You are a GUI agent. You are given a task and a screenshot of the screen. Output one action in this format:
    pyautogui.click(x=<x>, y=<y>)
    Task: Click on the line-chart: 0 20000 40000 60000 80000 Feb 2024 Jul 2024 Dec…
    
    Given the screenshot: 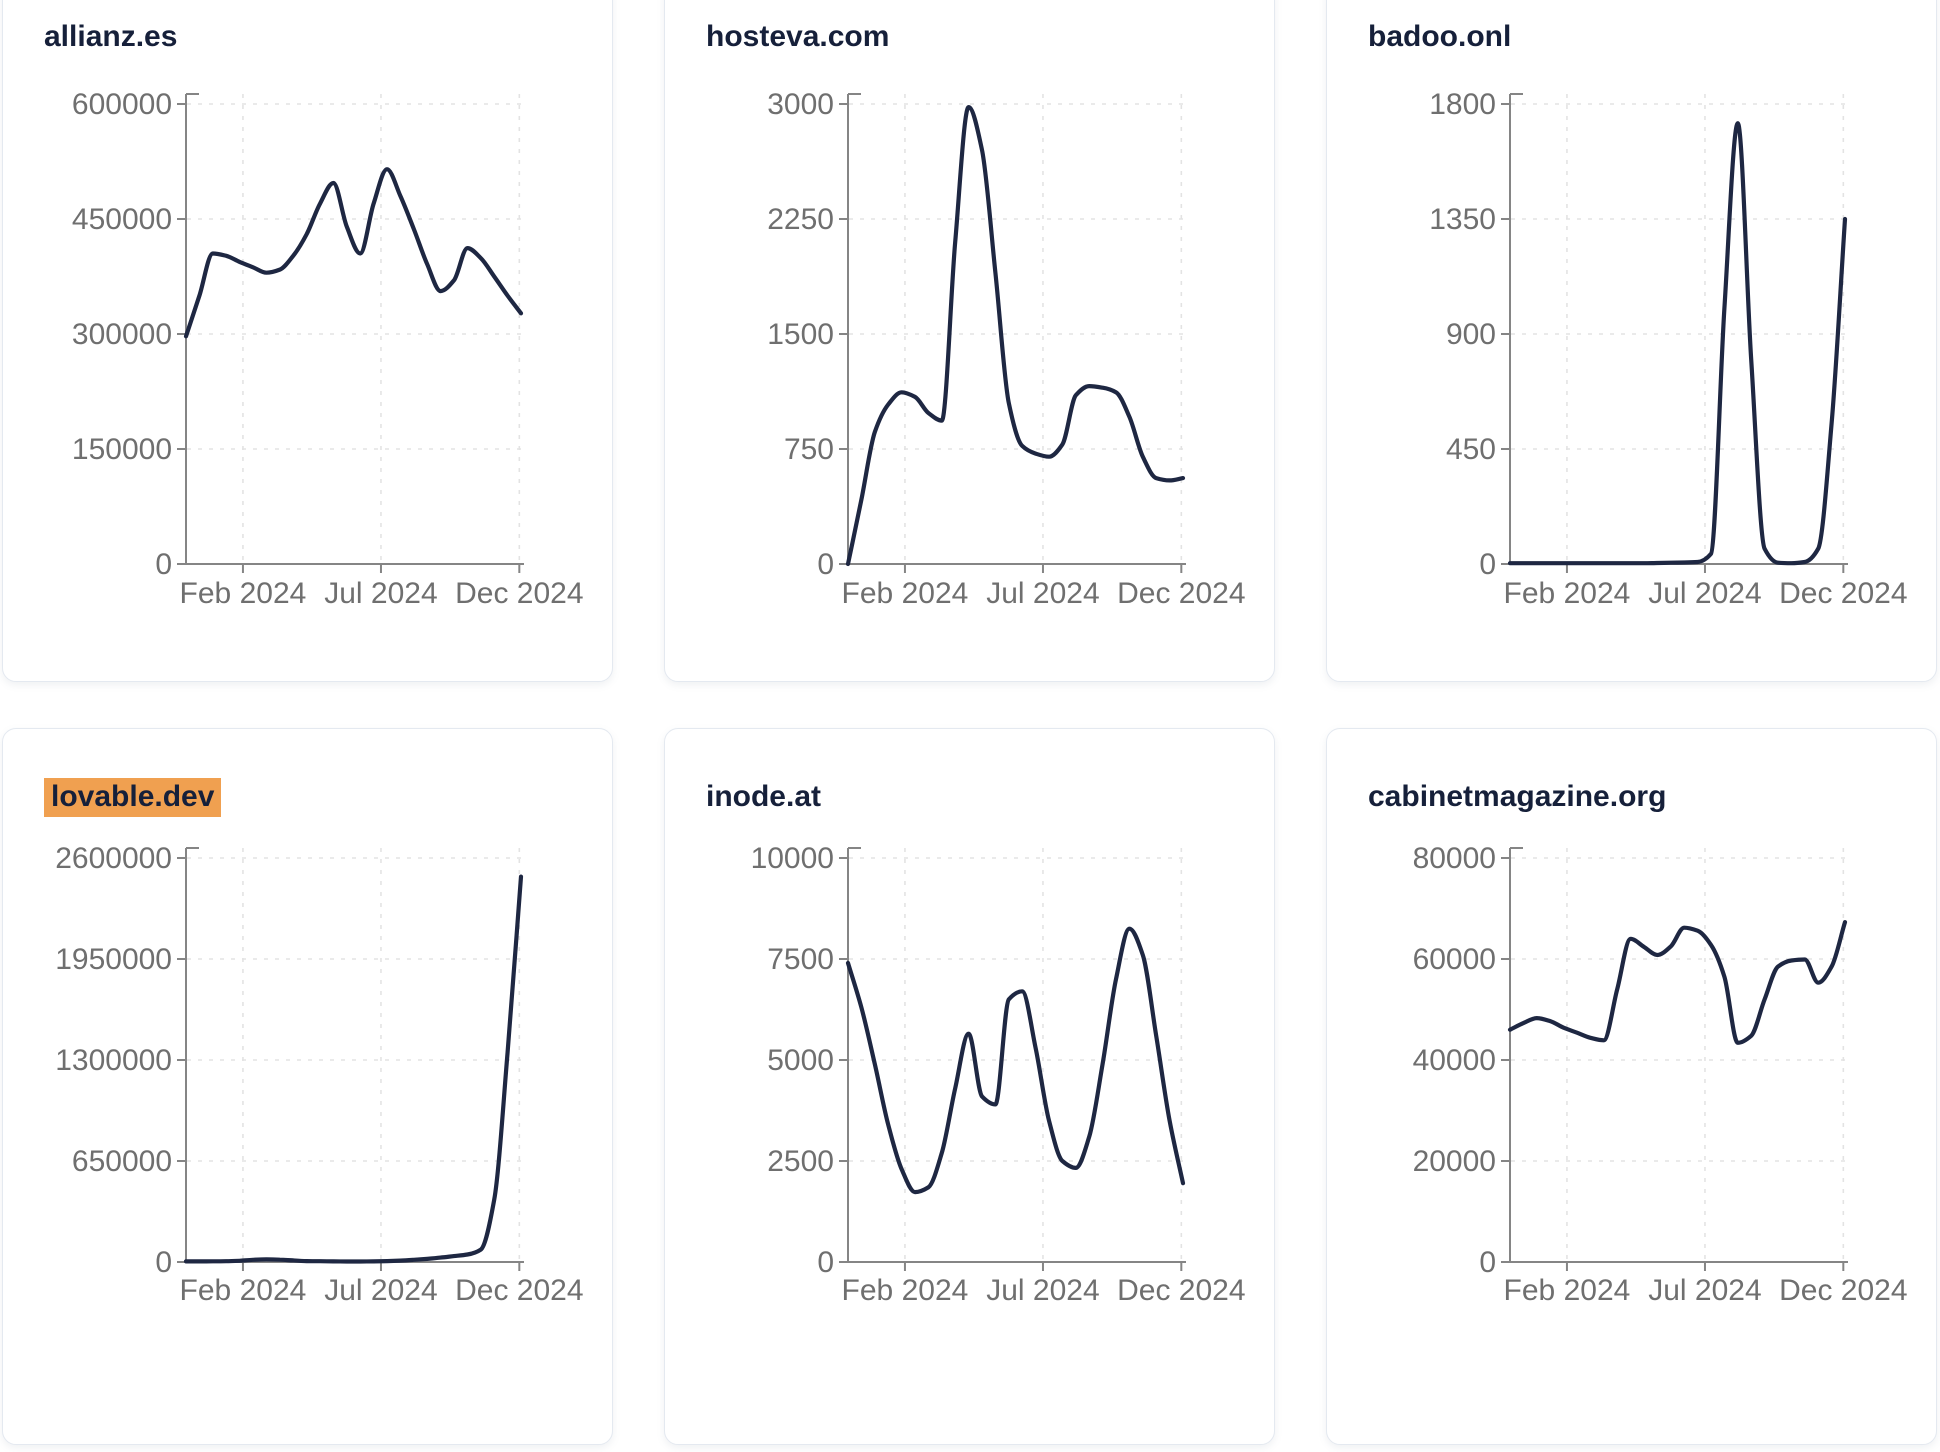 What is the action you would take?
    pyautogui.click(x=1660, y=1074)
    